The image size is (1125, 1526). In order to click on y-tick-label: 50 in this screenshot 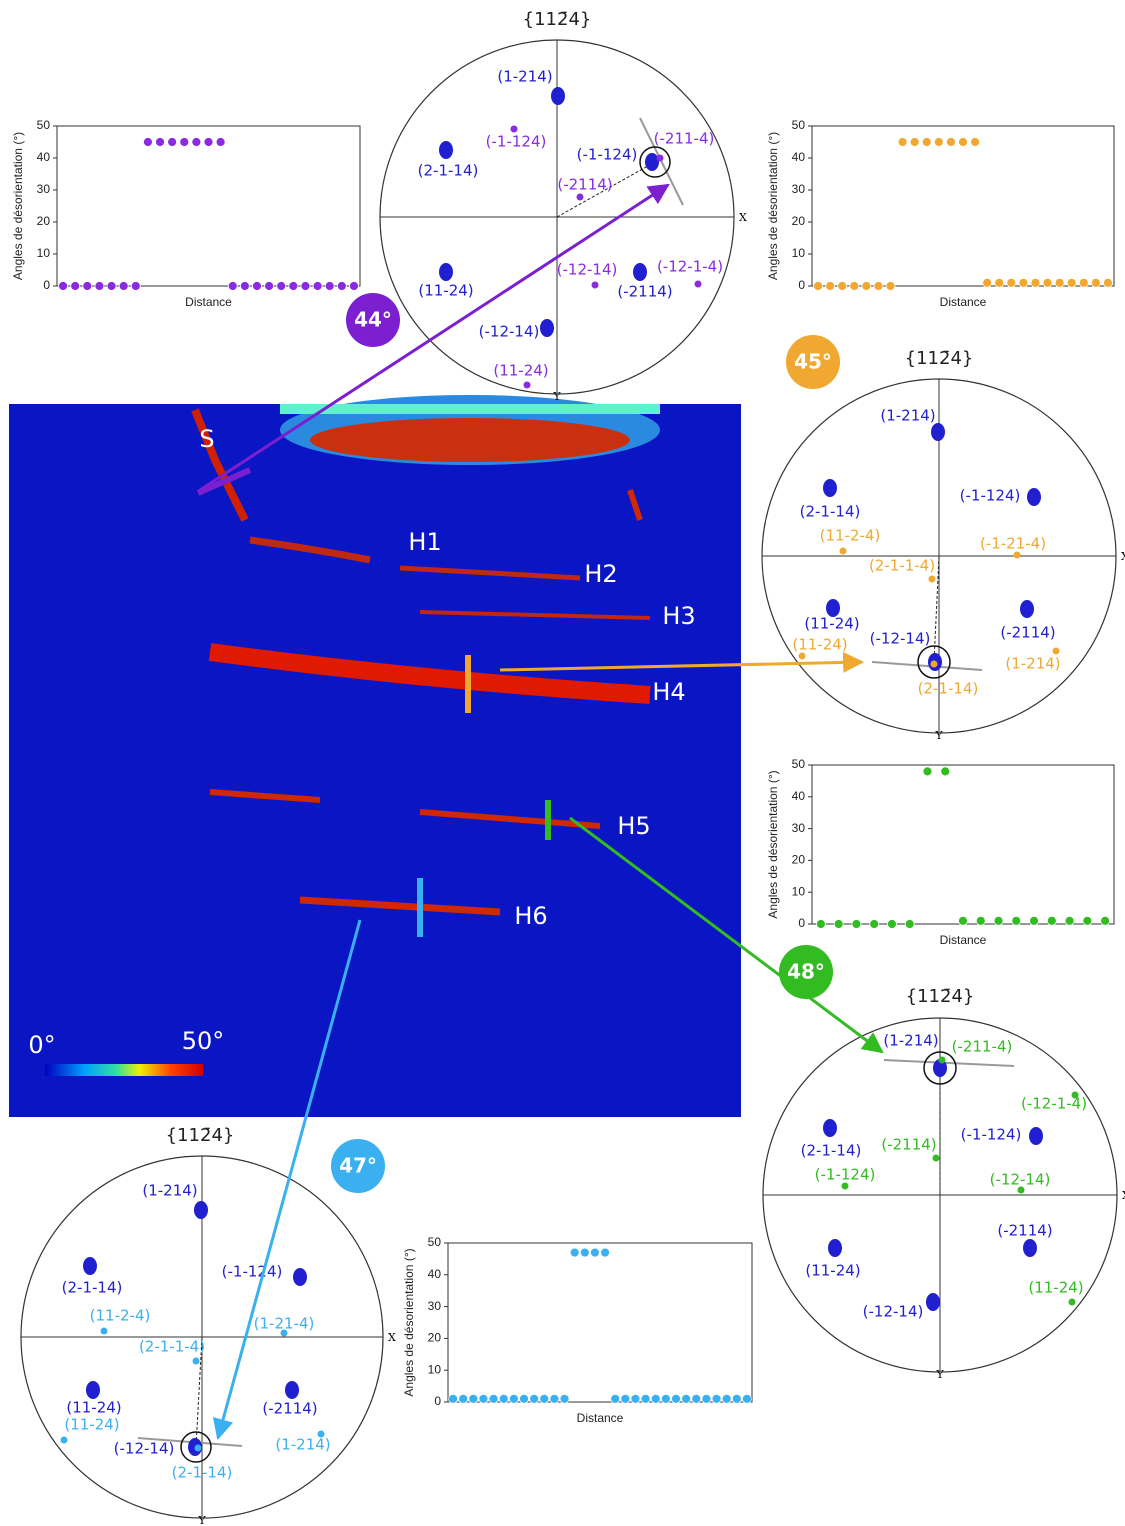, I will do `click(44, 125)`.